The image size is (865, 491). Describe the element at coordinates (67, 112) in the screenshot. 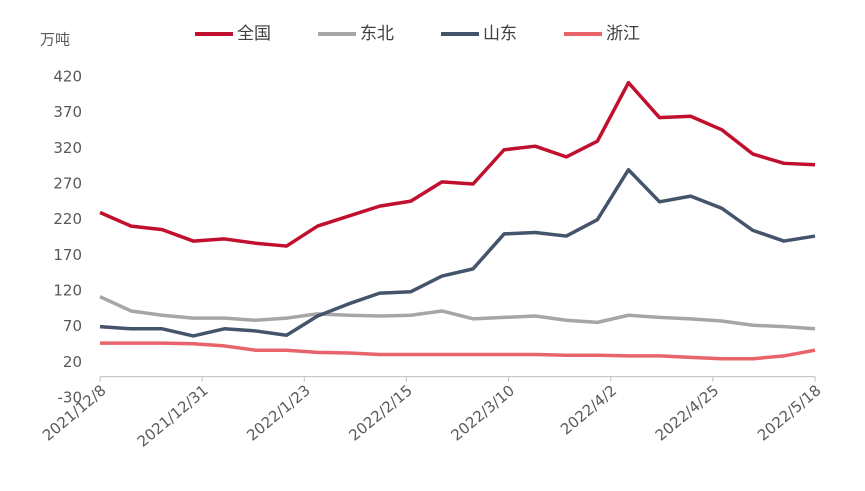

I see `y-tick-label: 370` at that location.